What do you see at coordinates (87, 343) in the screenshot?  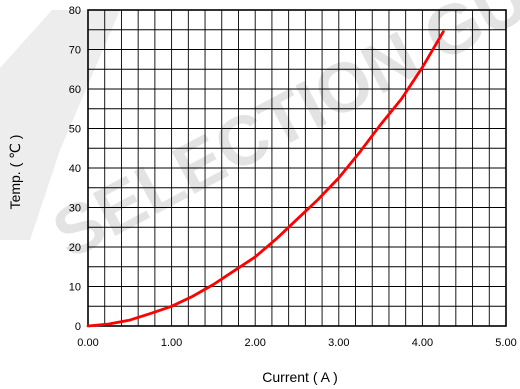 I see `x-tick-label: 0.00` at bounding box center [87, 343].